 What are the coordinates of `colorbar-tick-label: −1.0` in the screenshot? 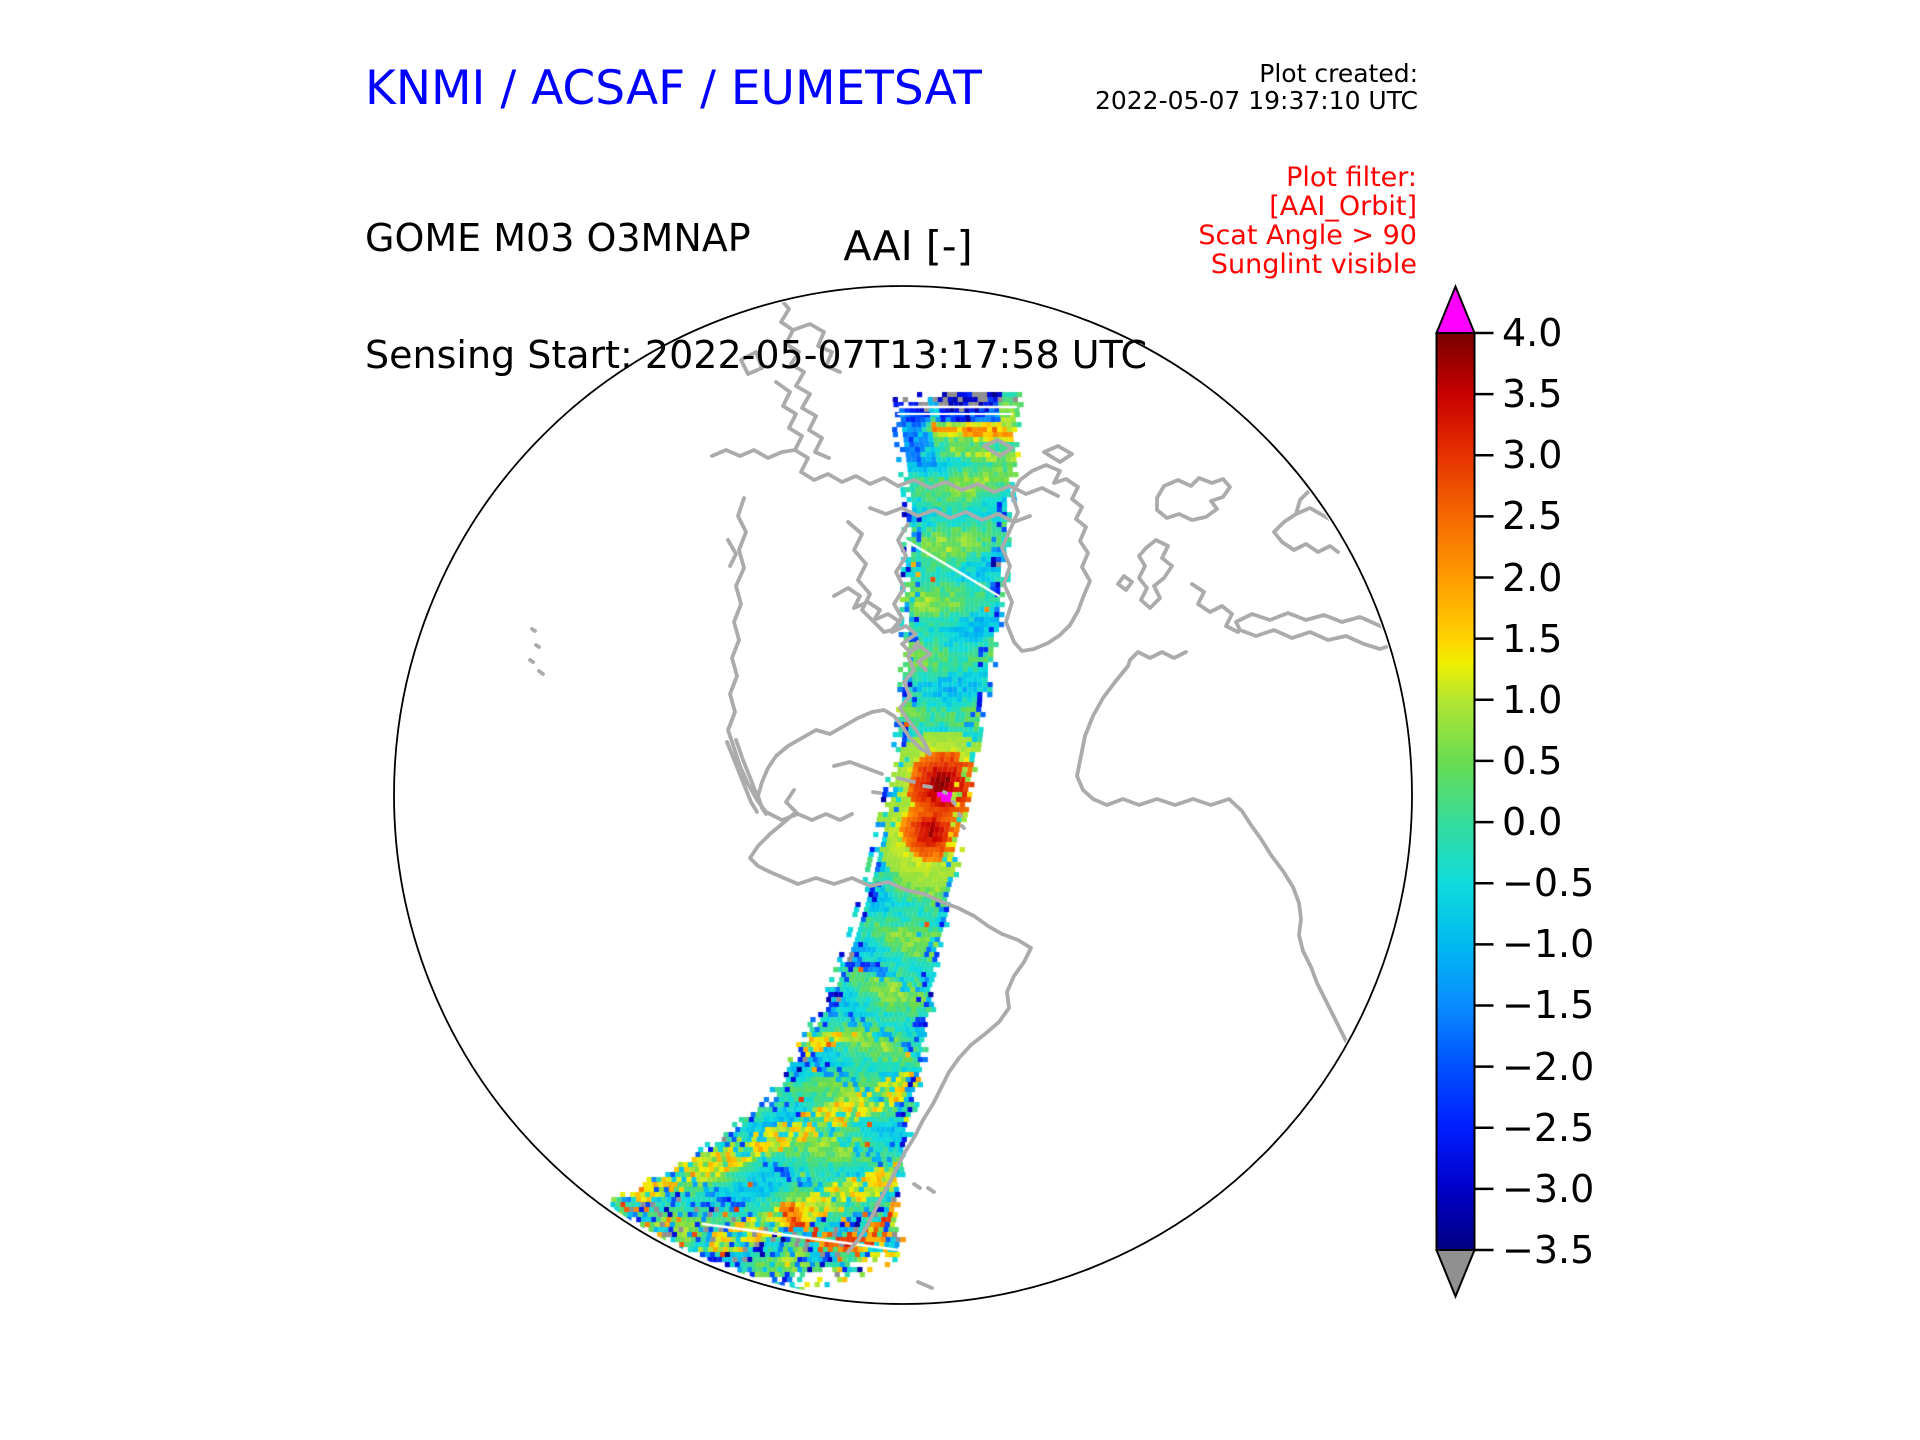 It's located at (1548, 944).